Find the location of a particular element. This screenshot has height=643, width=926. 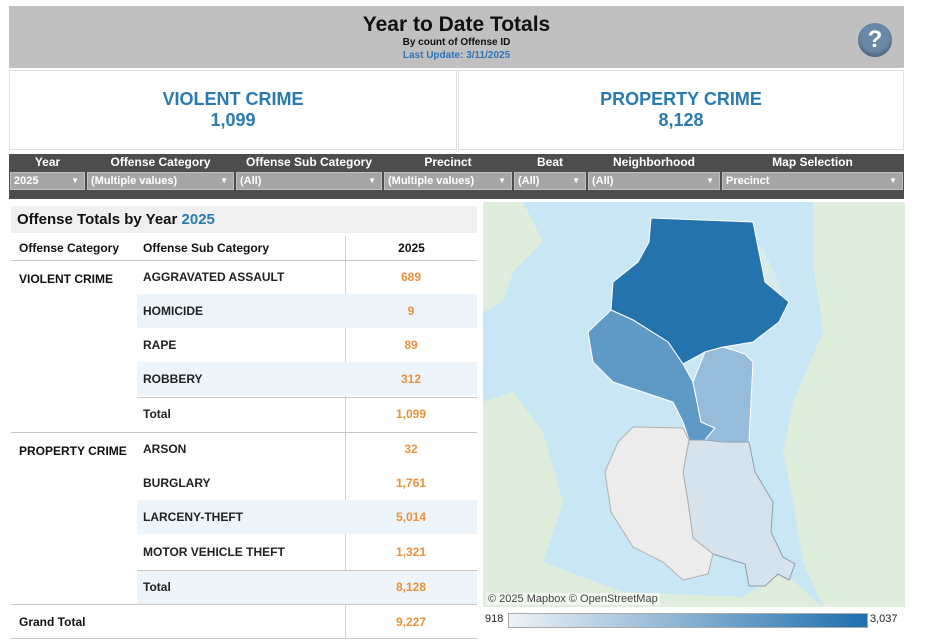

filter-map-selection-dropdown: Precinct ▼ is located at coordinates (812, 181).